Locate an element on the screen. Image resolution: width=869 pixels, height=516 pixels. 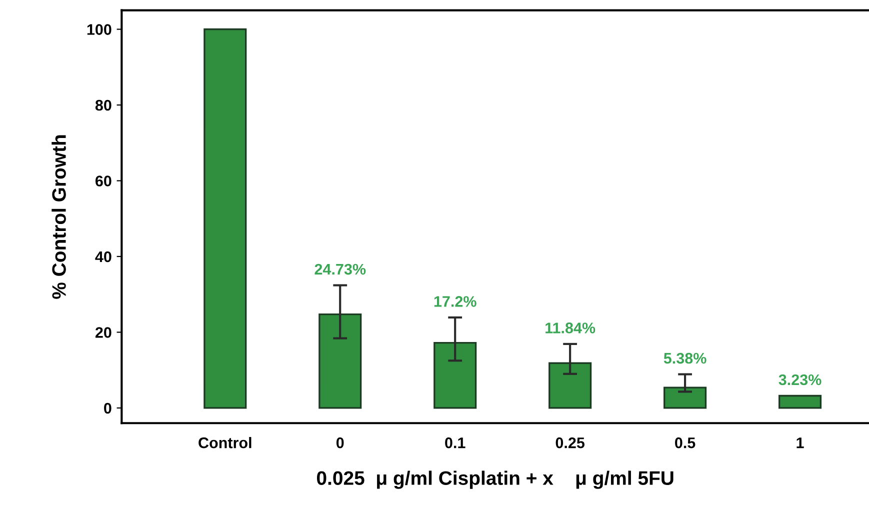
y-tick-label: 40 is located at coordinates (103, 256).